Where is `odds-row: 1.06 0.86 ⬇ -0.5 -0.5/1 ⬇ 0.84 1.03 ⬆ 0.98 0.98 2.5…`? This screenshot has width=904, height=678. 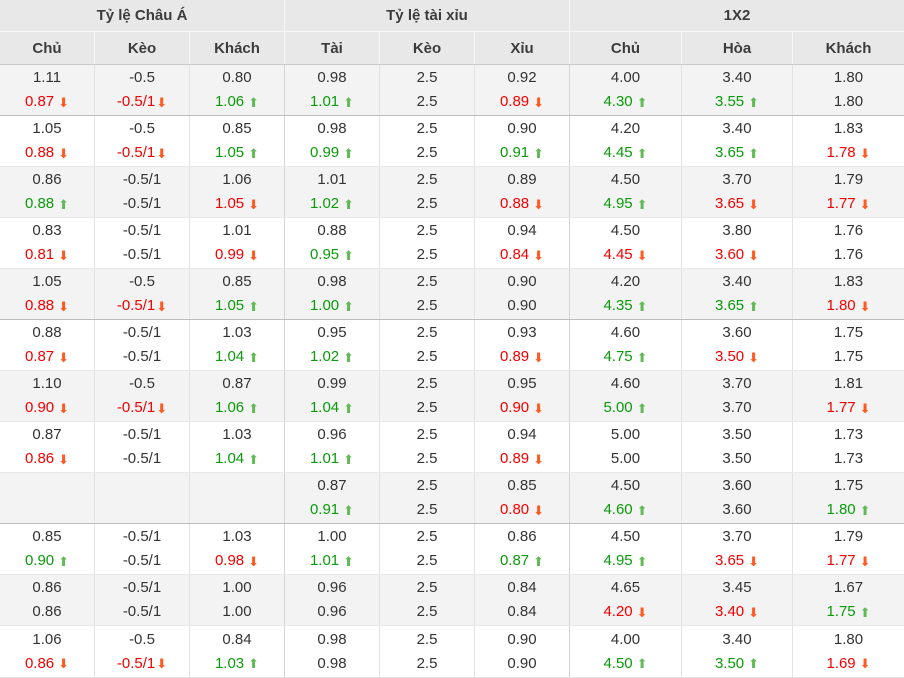 odds-row: 1.06 0.86 ⬇ -0.5 -0.5/1 ⬇ 0.84 1.03 ⬆ 0.98 0.98 2.5… is located at coordinates (452, 651).